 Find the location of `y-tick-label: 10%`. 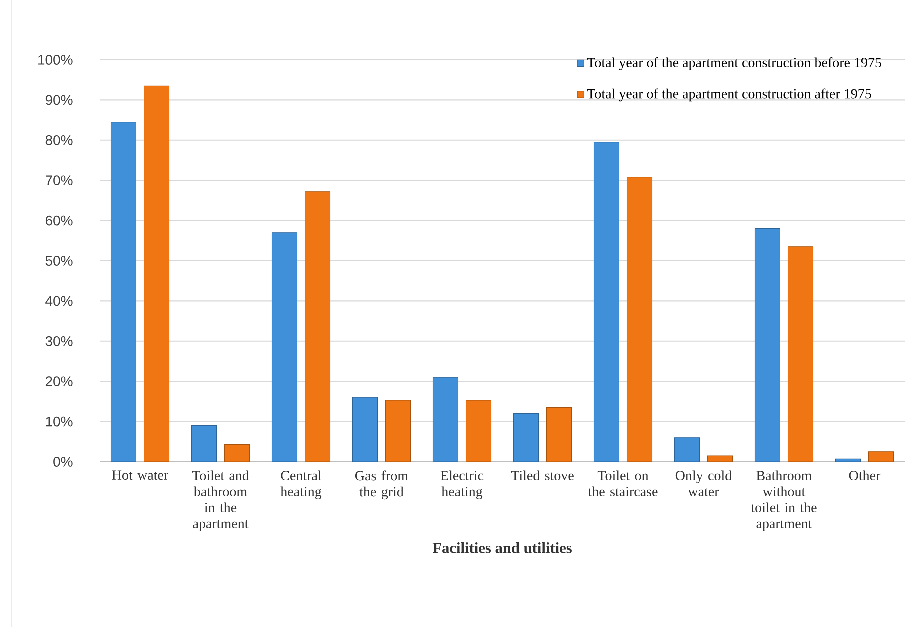

y-tick-label: 10% is located at coordinates (59, 421).